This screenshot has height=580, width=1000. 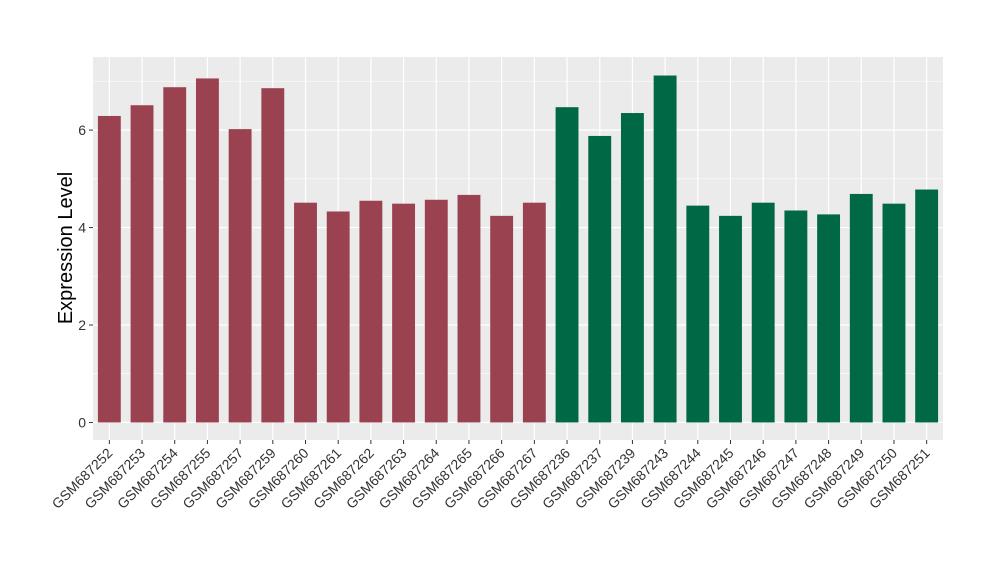 I want to click on y-tick-label: 4, so click(x=82, y=228).